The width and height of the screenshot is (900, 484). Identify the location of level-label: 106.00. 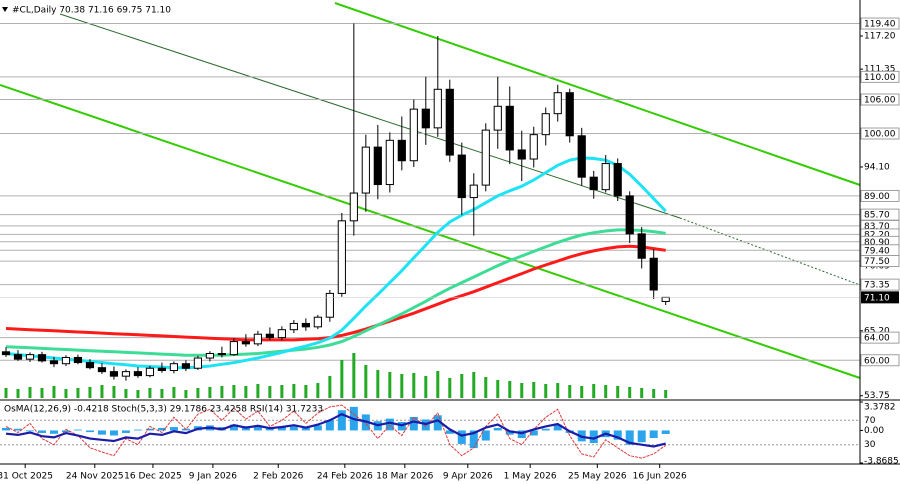
(880, 101).